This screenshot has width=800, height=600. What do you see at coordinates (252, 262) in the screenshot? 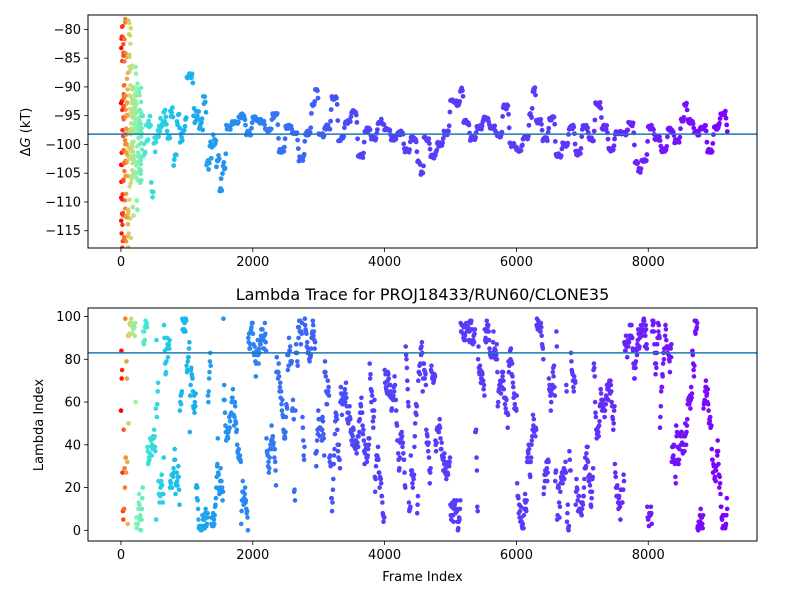
I see `x-tick-label: 2000` at bounding box center [252, 262].